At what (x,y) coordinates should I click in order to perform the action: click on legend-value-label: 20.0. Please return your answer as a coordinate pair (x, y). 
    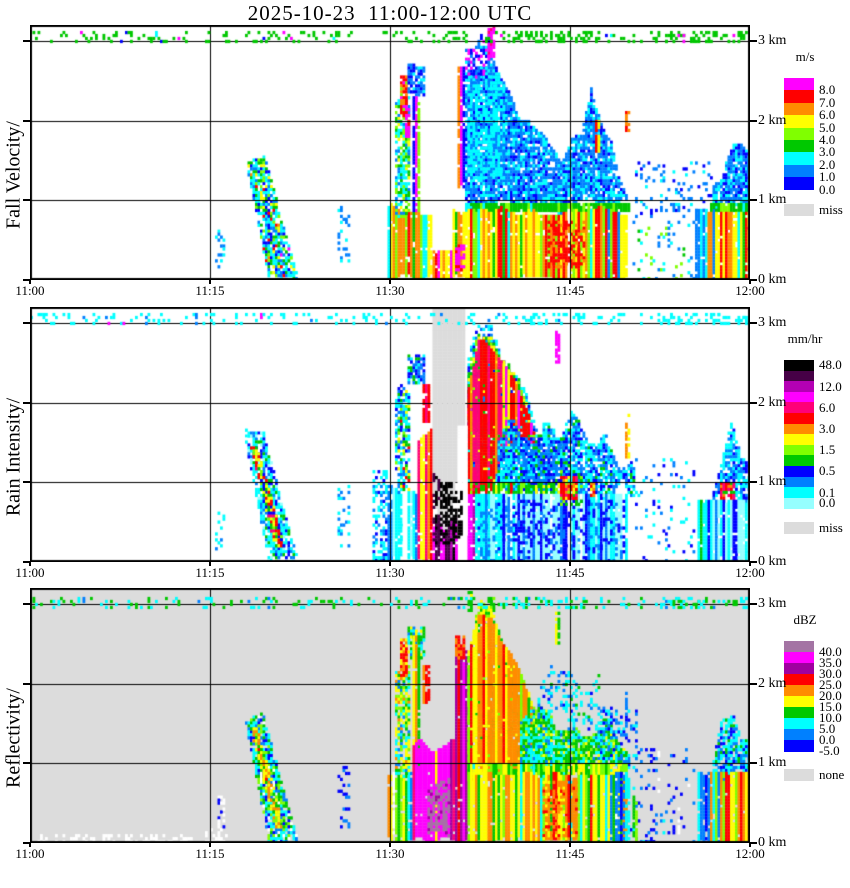
    Looking at the image, I should click on (830, 695).